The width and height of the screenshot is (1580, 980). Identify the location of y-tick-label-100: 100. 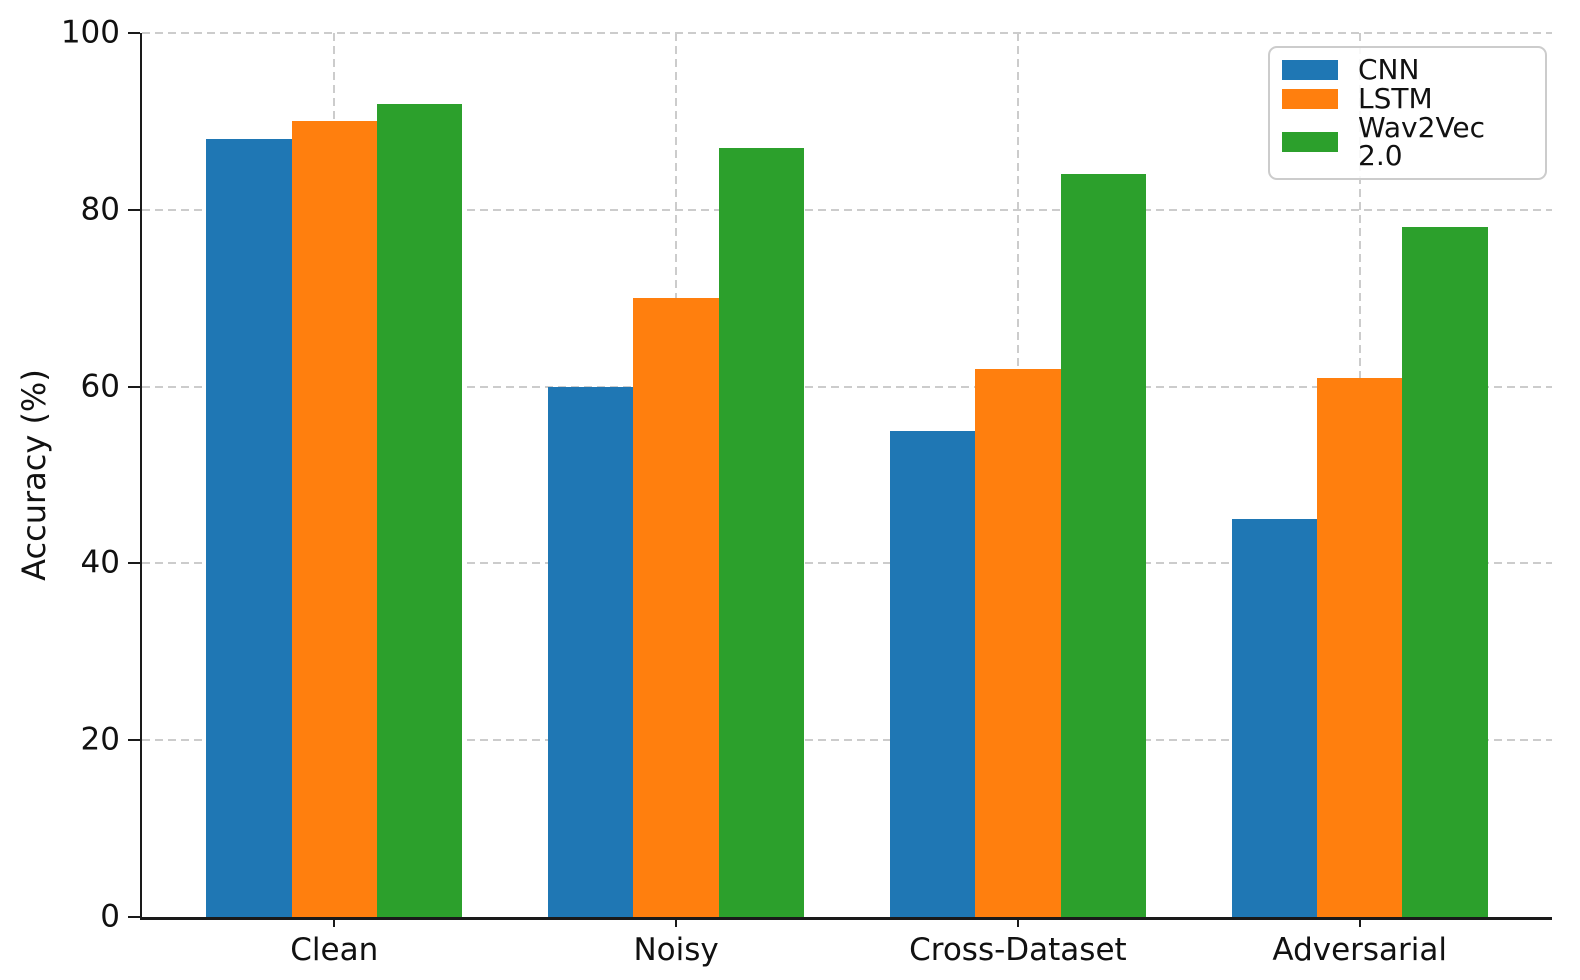
(90, 32).